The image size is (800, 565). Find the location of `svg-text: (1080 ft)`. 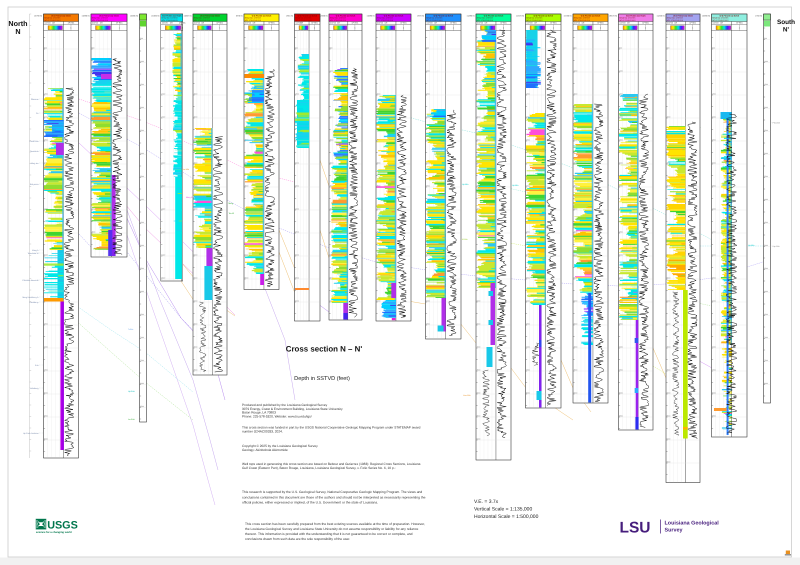

svg-text: (1080 ft) is located at coordinates (371, 16).